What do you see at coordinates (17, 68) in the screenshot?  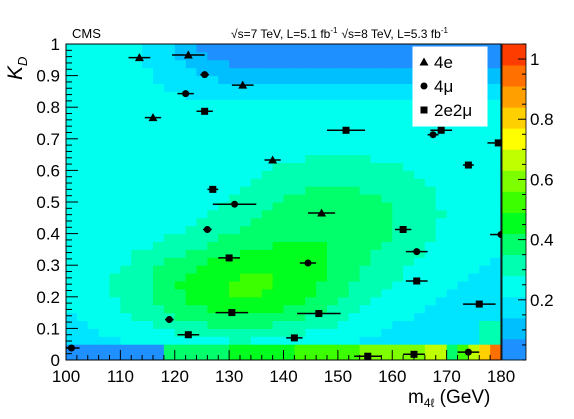 I see `y-axis-title: KD` at bounding box center [17, 68].